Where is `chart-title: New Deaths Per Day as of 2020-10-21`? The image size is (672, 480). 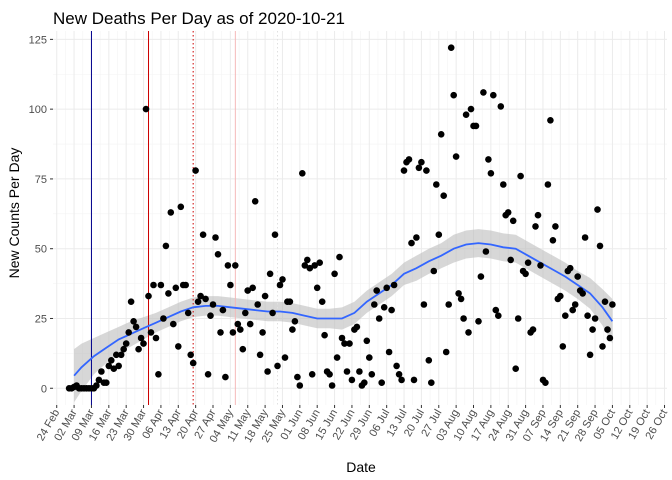 chart-title: New Deaths Per Day as of 2020-10-21 is located at coordinates (199, 18).